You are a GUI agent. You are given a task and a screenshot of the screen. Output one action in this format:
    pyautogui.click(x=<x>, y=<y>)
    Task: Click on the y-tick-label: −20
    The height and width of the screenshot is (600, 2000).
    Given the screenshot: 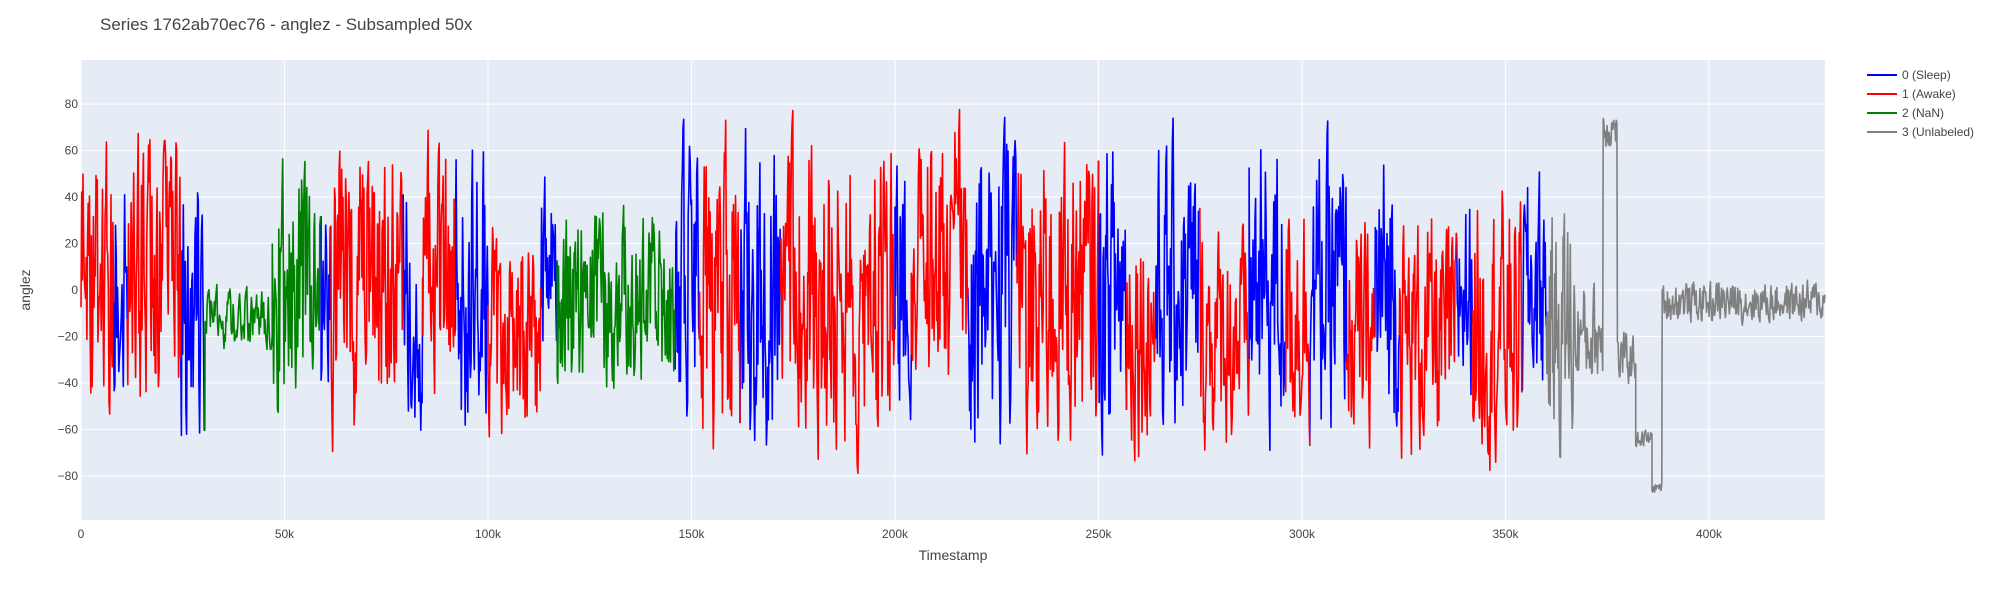 What is the action you would take?
    pyautogui.click(x=68, y=336)
    